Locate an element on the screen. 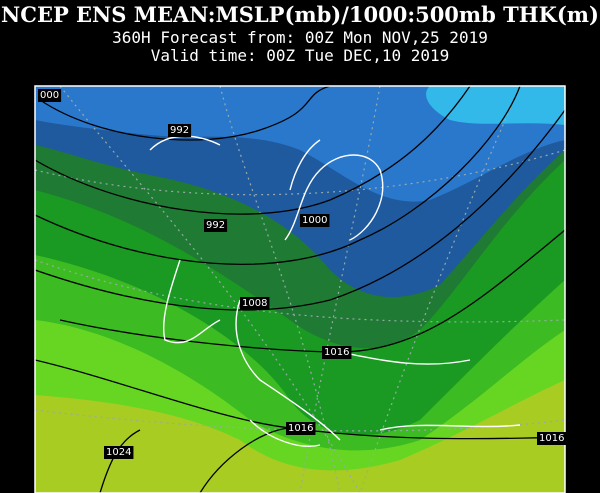 Image resolution: width=600 pixels, height=493 pixels. contour-label: 000 is located at coordinates (49, 95).